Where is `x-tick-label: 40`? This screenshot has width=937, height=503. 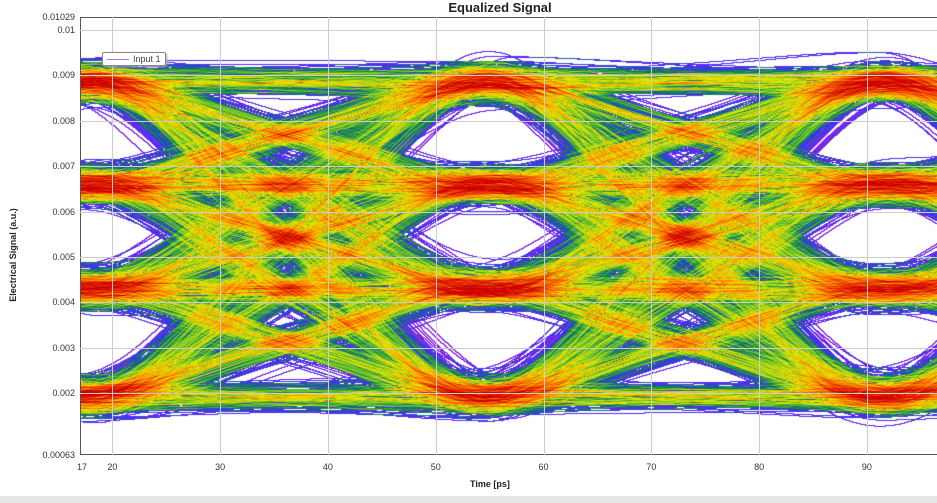
x-tick-label: 40 is located at coordinates (327, 467).